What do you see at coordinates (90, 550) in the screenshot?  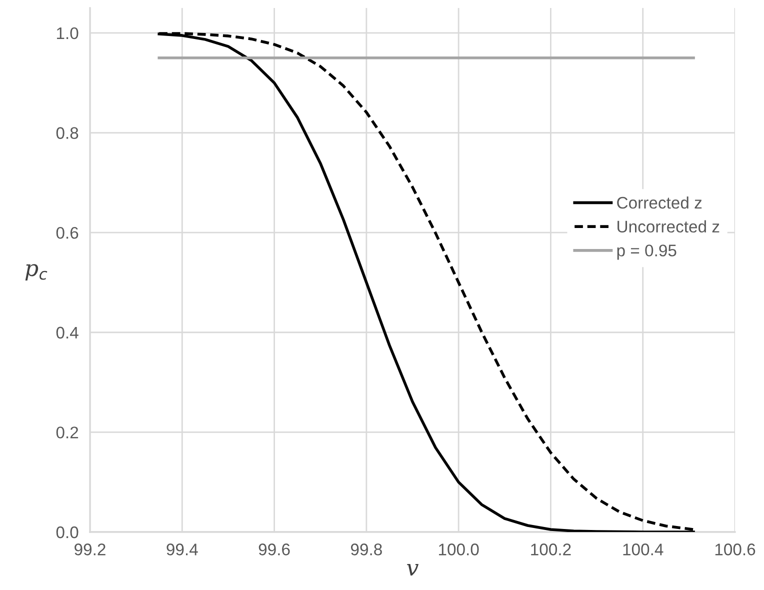 I see `x-tick-label: 99.2` at bounding box center [90, 550].